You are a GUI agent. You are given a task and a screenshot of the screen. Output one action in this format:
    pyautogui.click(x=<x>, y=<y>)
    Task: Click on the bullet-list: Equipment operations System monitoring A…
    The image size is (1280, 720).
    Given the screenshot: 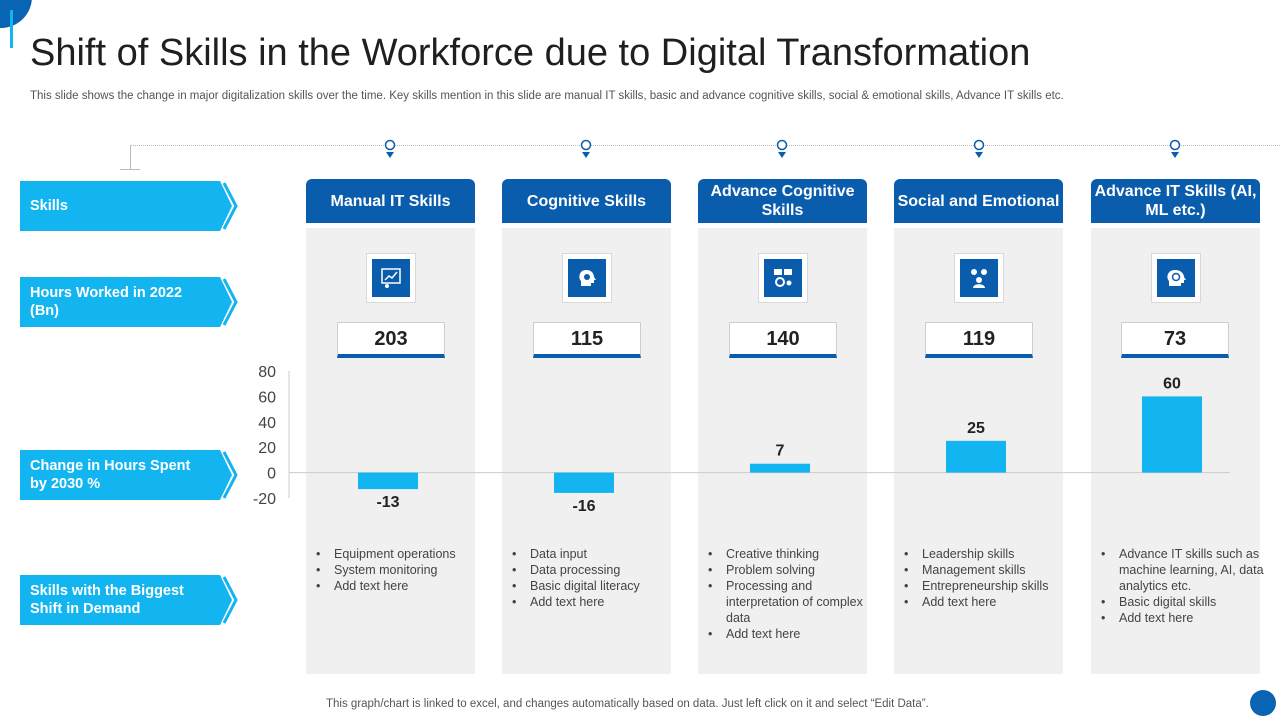 What is the action you would take?
    pyautogui.click(x=398, y=570)
    